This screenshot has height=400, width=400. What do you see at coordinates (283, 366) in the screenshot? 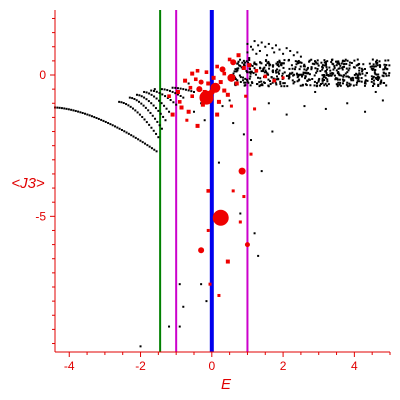
I see `x-tick-label: 2` at bounding box center [283, 366].